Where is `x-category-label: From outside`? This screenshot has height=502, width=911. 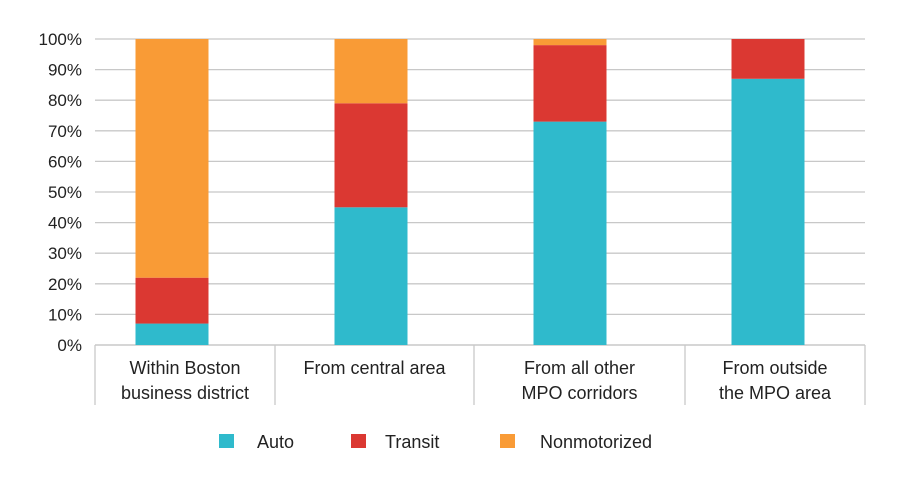
x-category-label: From outside is located at coordinates (774, 368).